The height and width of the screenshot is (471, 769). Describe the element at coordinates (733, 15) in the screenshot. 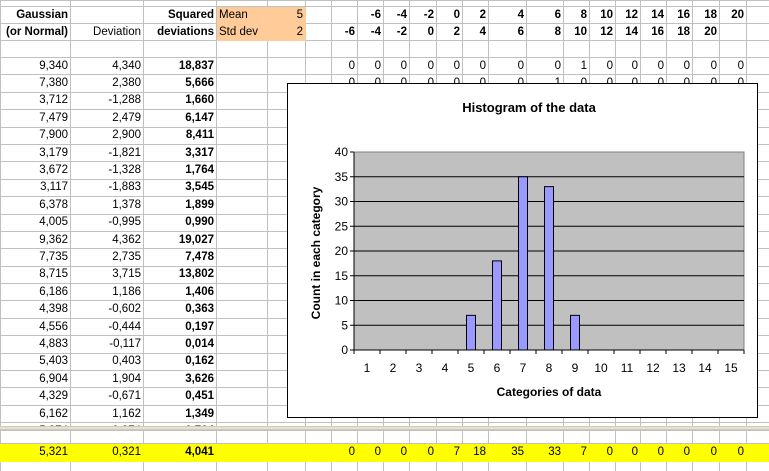

I see `bin-boundary: 20` at that location.